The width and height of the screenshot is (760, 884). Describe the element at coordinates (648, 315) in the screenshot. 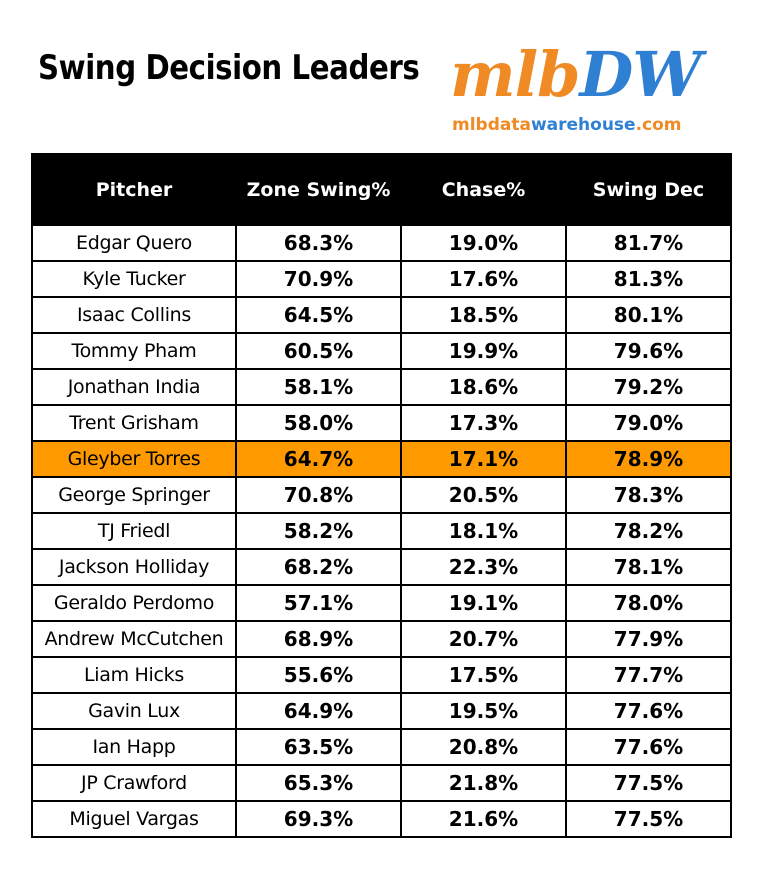

I see `swing-dec-cell: 80.1%` at that location.